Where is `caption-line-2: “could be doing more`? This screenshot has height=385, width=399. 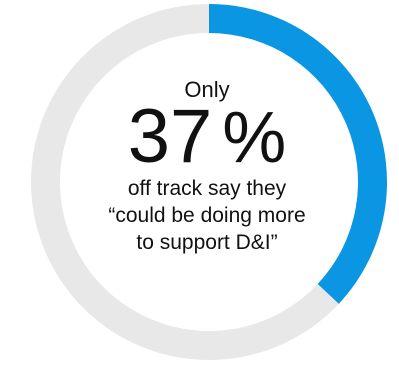 caption-line-2: “could be doing more is located at coordinates (207, 215).